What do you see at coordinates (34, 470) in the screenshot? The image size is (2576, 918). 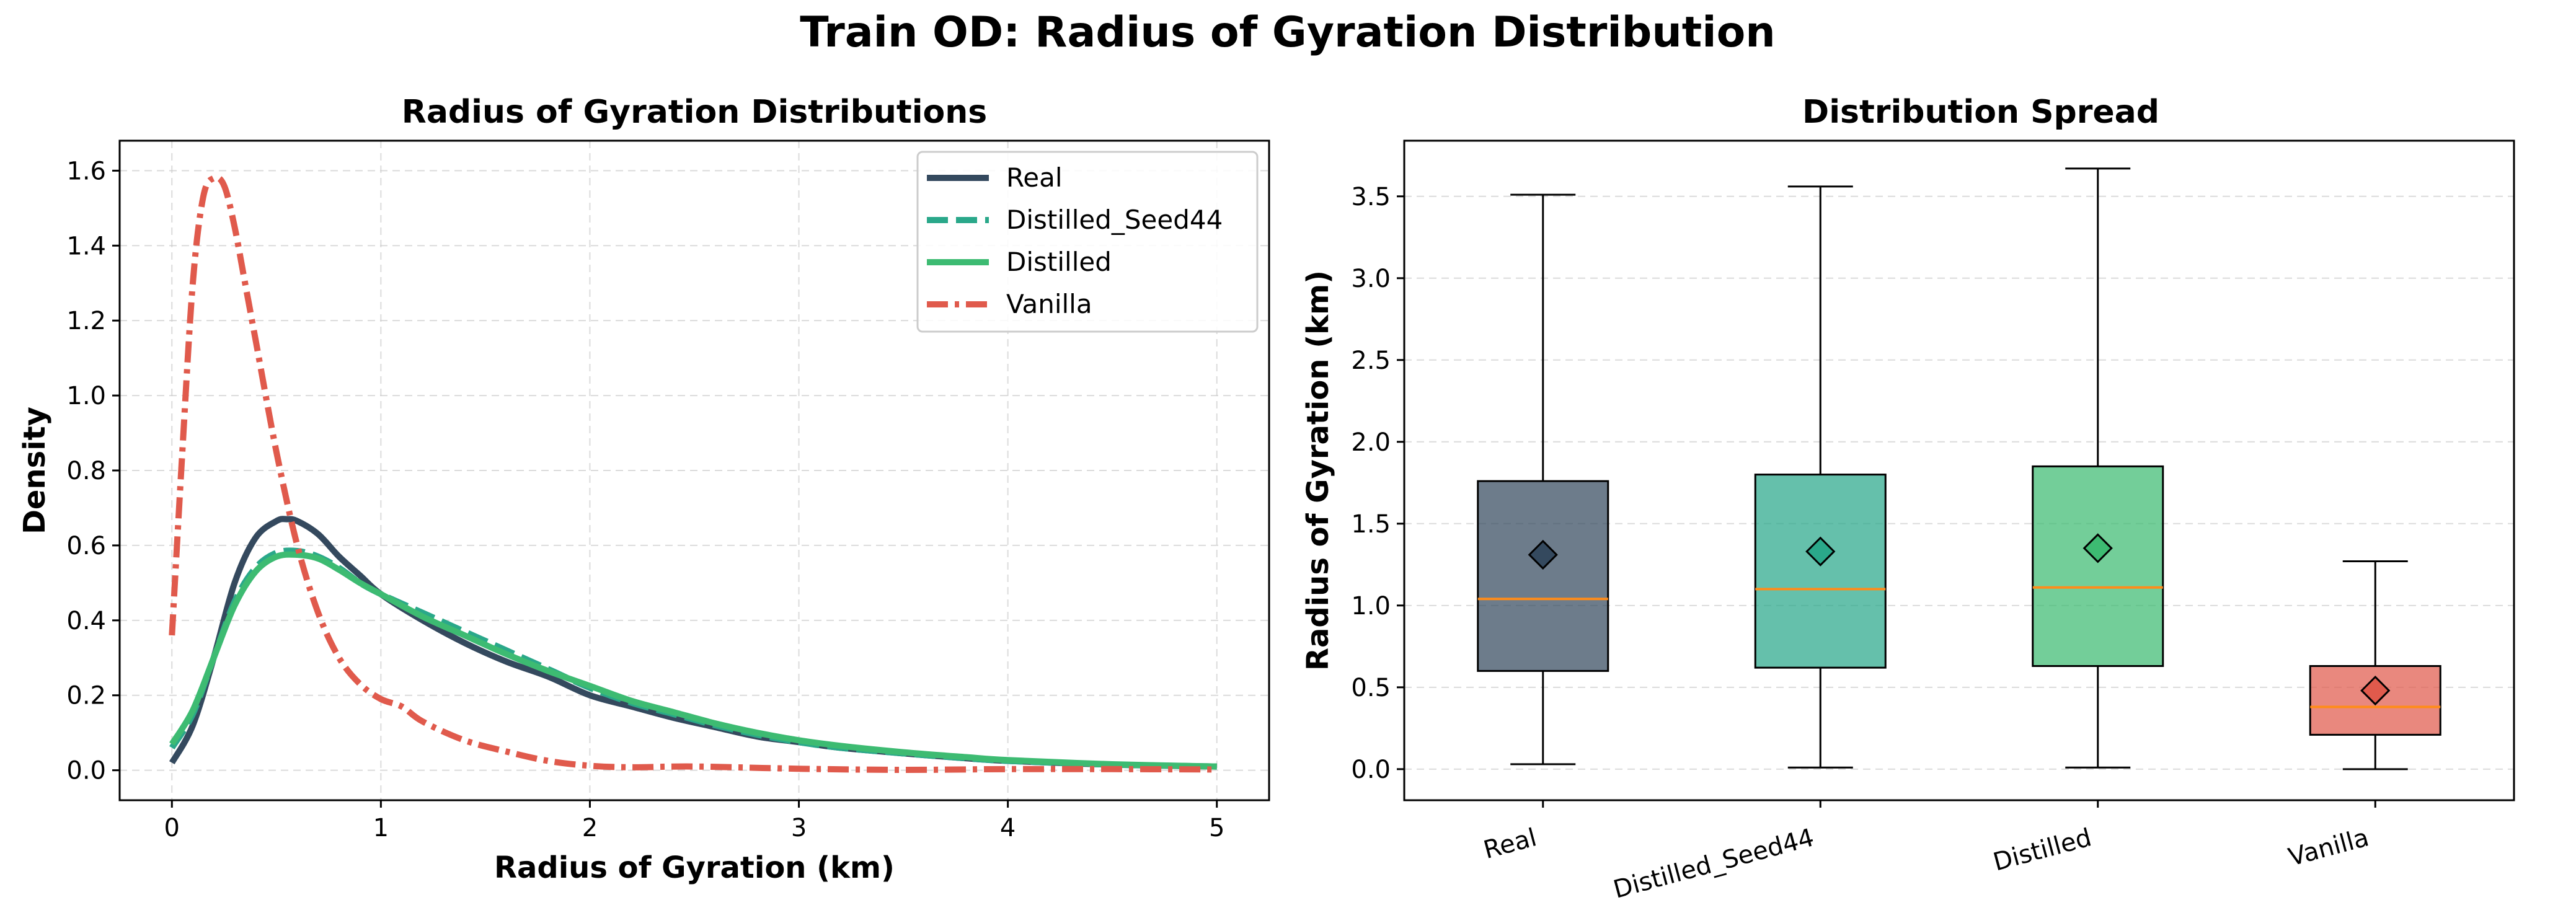 I see `density-y-axis-label: Density` at bounding box center [34, 470].